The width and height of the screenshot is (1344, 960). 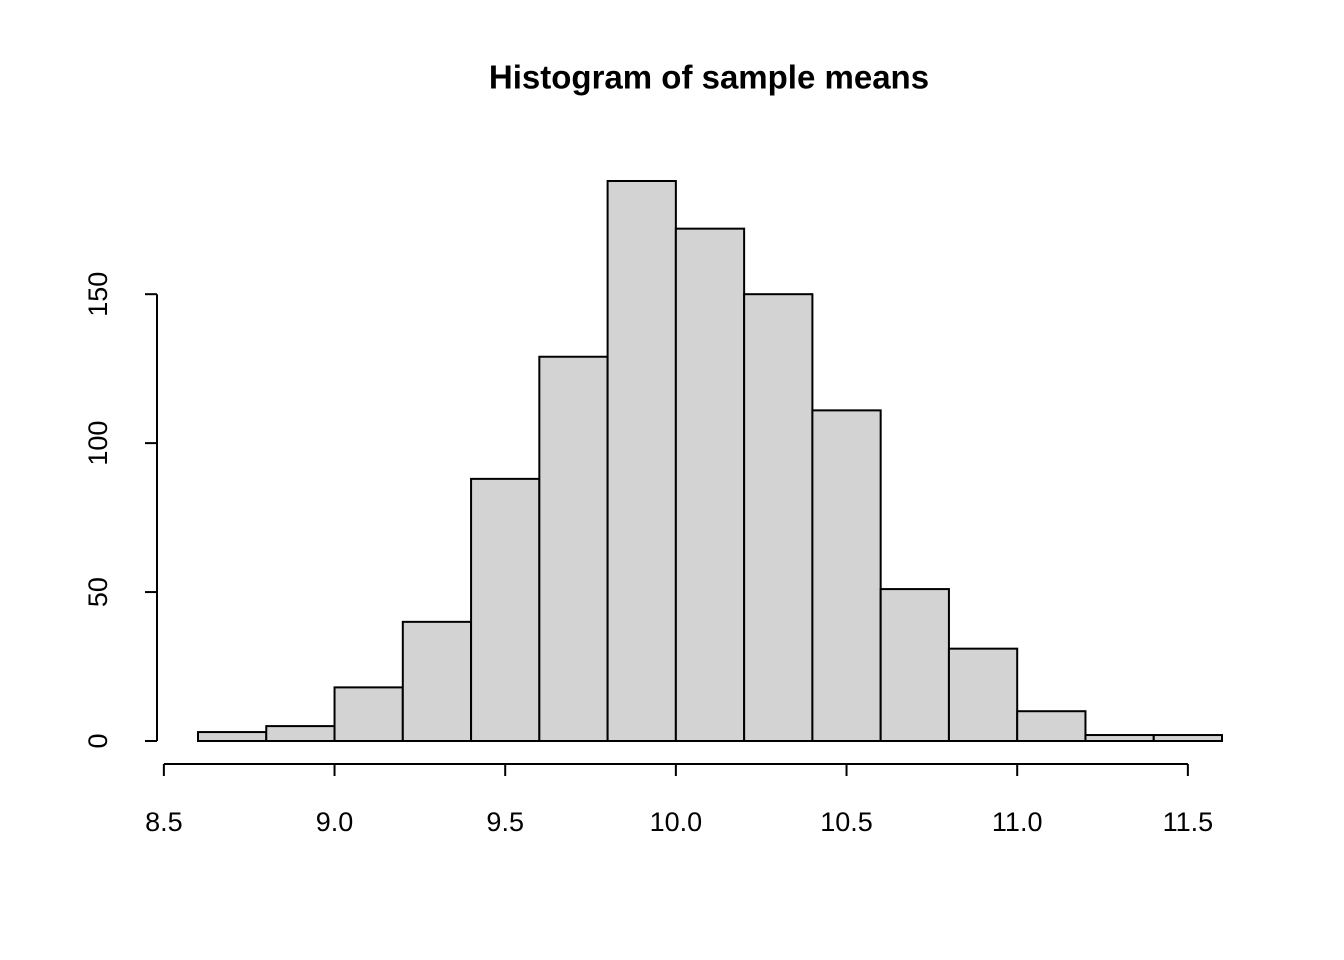 What do you see at coordinates (1188, 822) in the screenshot?
I see `x-tick-label: 11.5` at bounding box center [1188, 822].